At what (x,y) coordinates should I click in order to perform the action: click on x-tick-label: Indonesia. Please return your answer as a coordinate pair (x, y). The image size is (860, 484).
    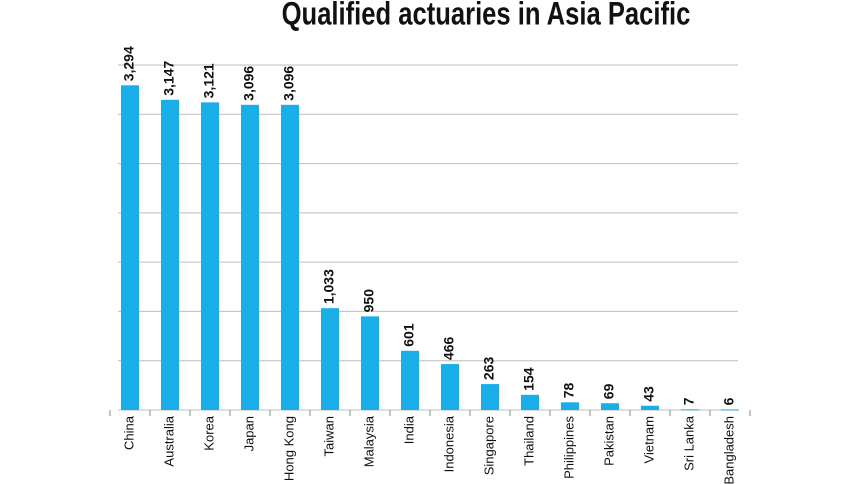
    Looking at the image, I should click on (448, 443).